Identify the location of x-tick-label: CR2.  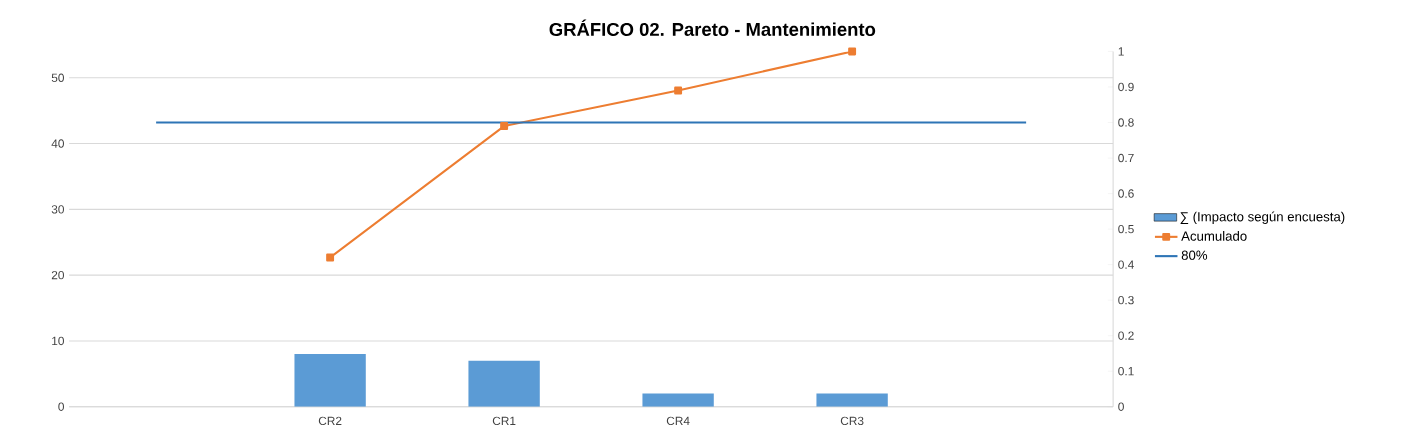
(330, 420).